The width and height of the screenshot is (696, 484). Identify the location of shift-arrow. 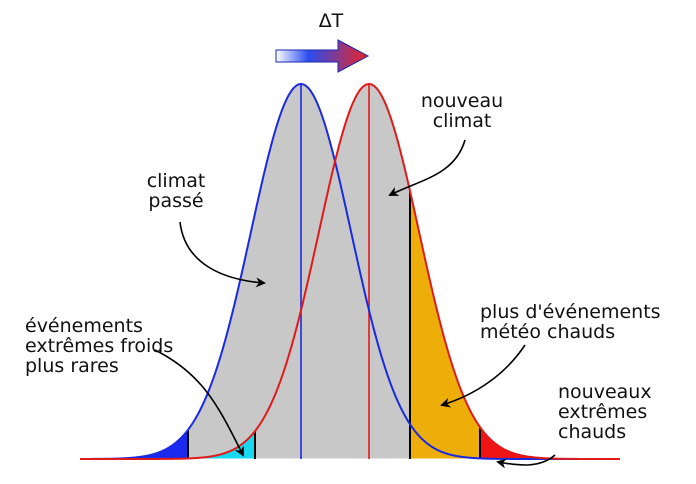
(322, 56).